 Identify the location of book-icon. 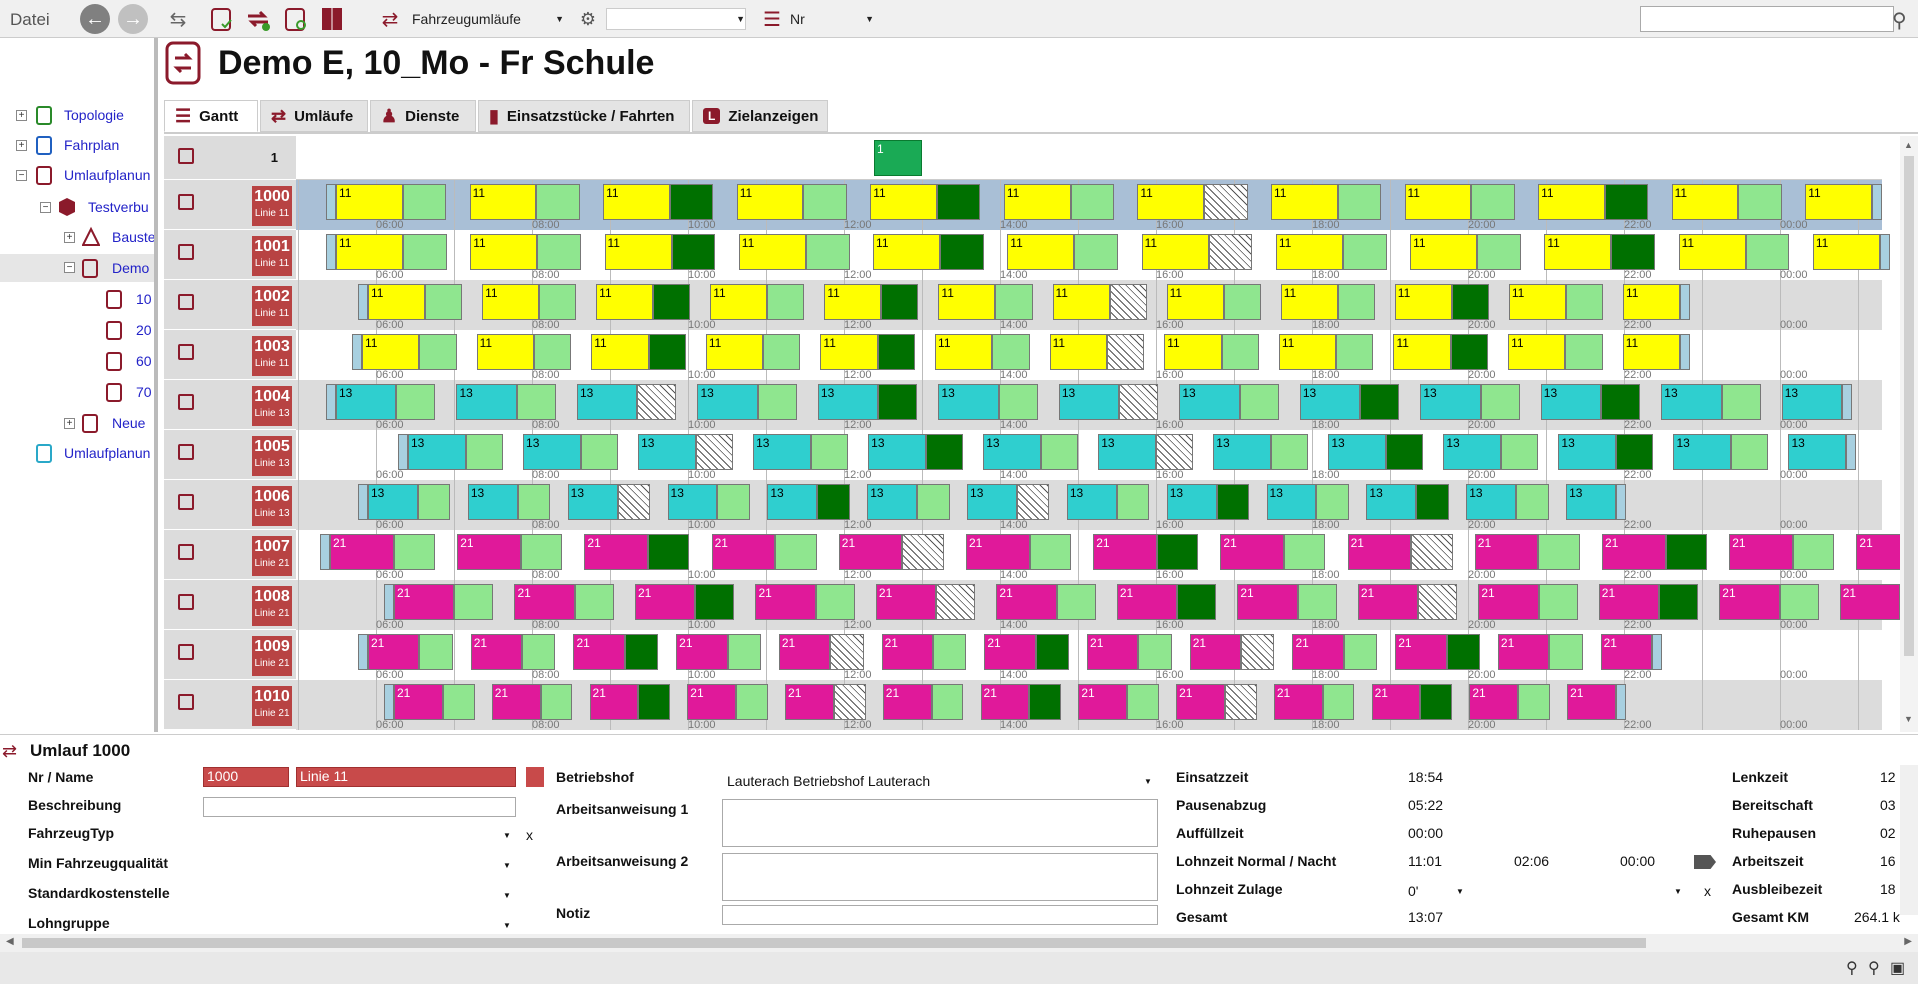
(332, 19).